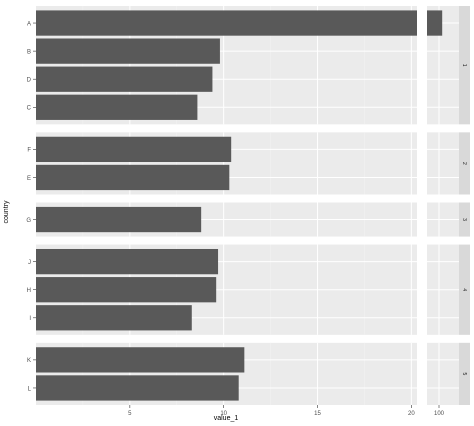 This screenshot has width=474, height=426. What do you see at coordinates (226, 23) in the screenshot?
I see `bar-A` at bounding box center [226, 23].